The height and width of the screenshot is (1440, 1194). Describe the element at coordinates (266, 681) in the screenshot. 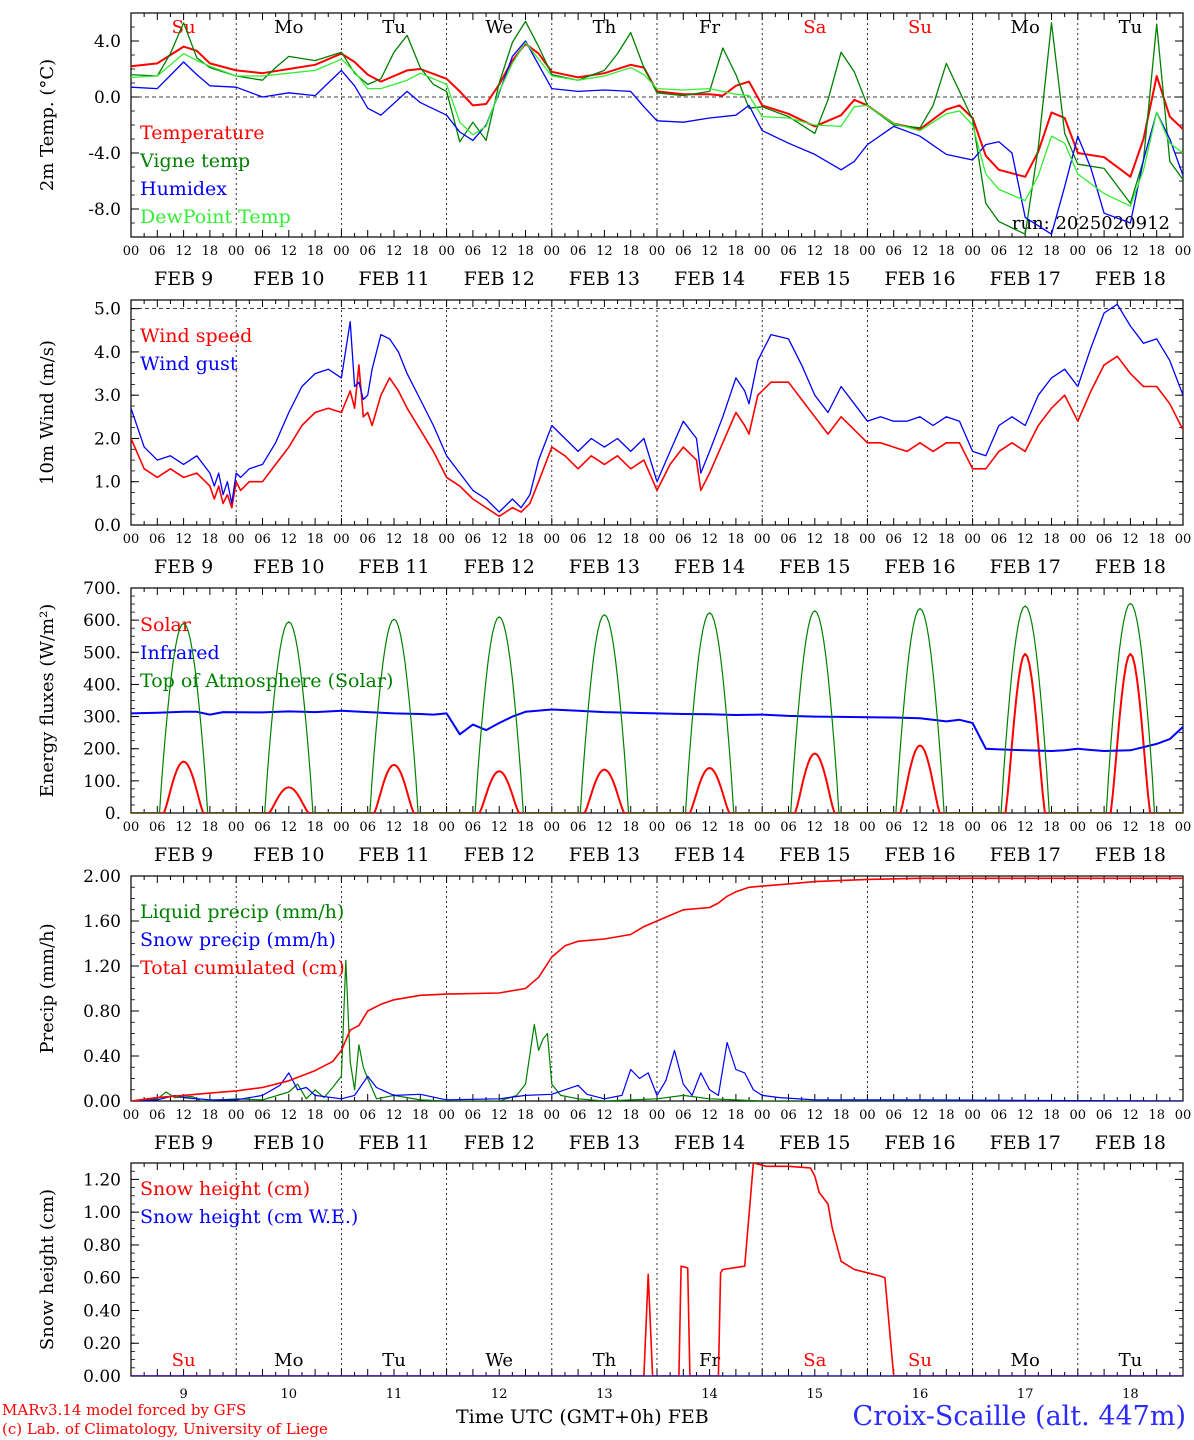

I see `legend-entry: Top of Atmosphere (Solar)` at that location.